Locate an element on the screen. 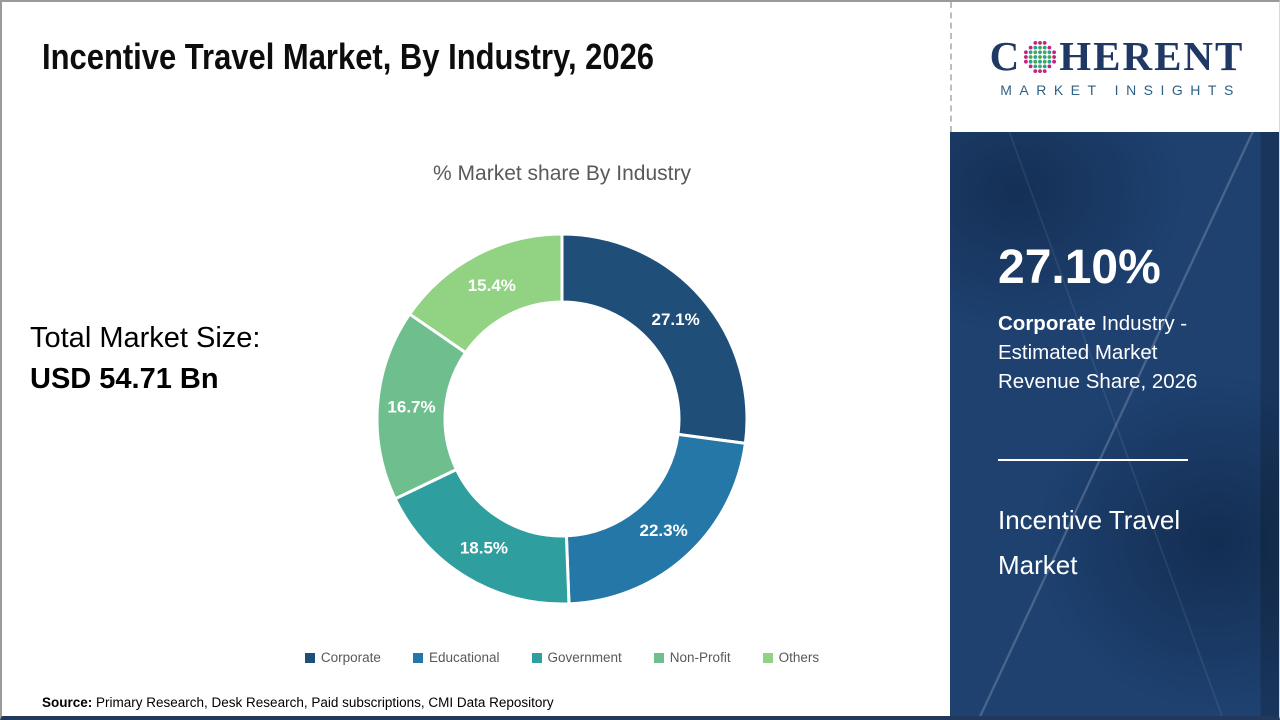 The width and height of the screenshot is (1280, 720). logo-subtext: MARKET INSIGHTS is located at coordinates (1120, 90).